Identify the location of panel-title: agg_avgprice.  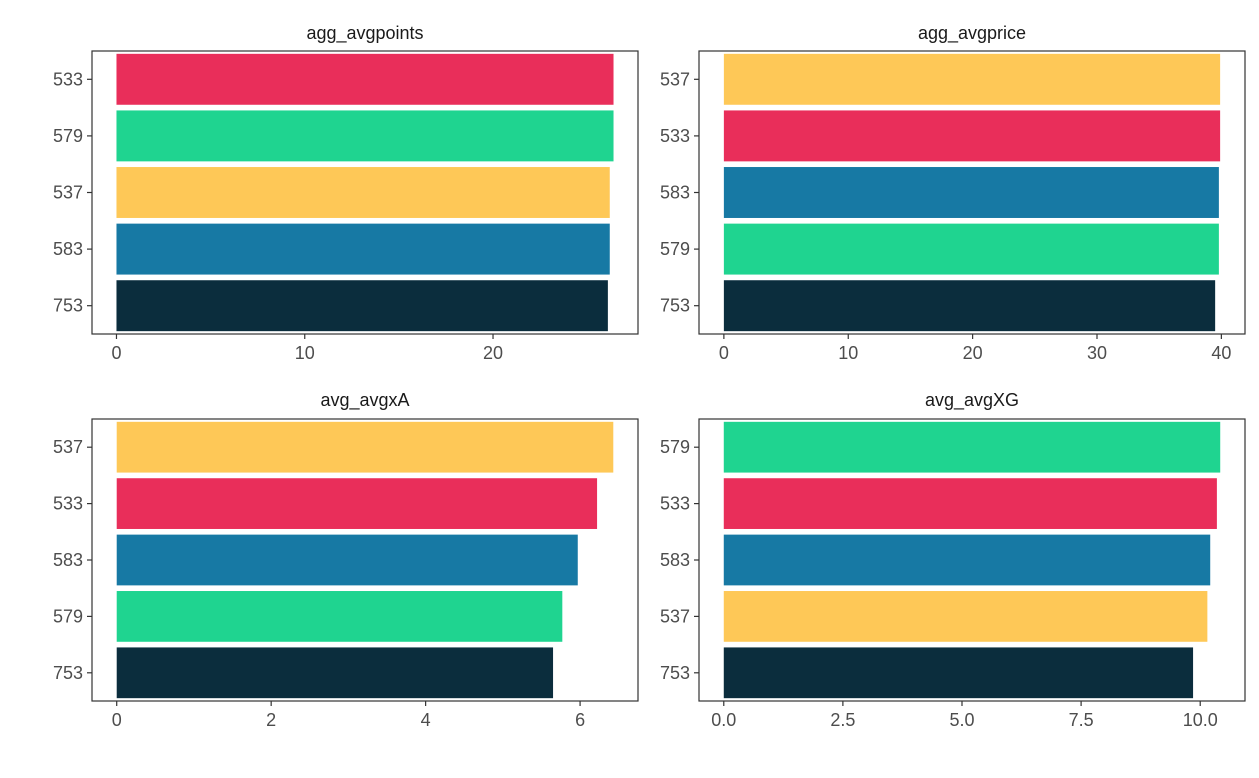
(972, 33).